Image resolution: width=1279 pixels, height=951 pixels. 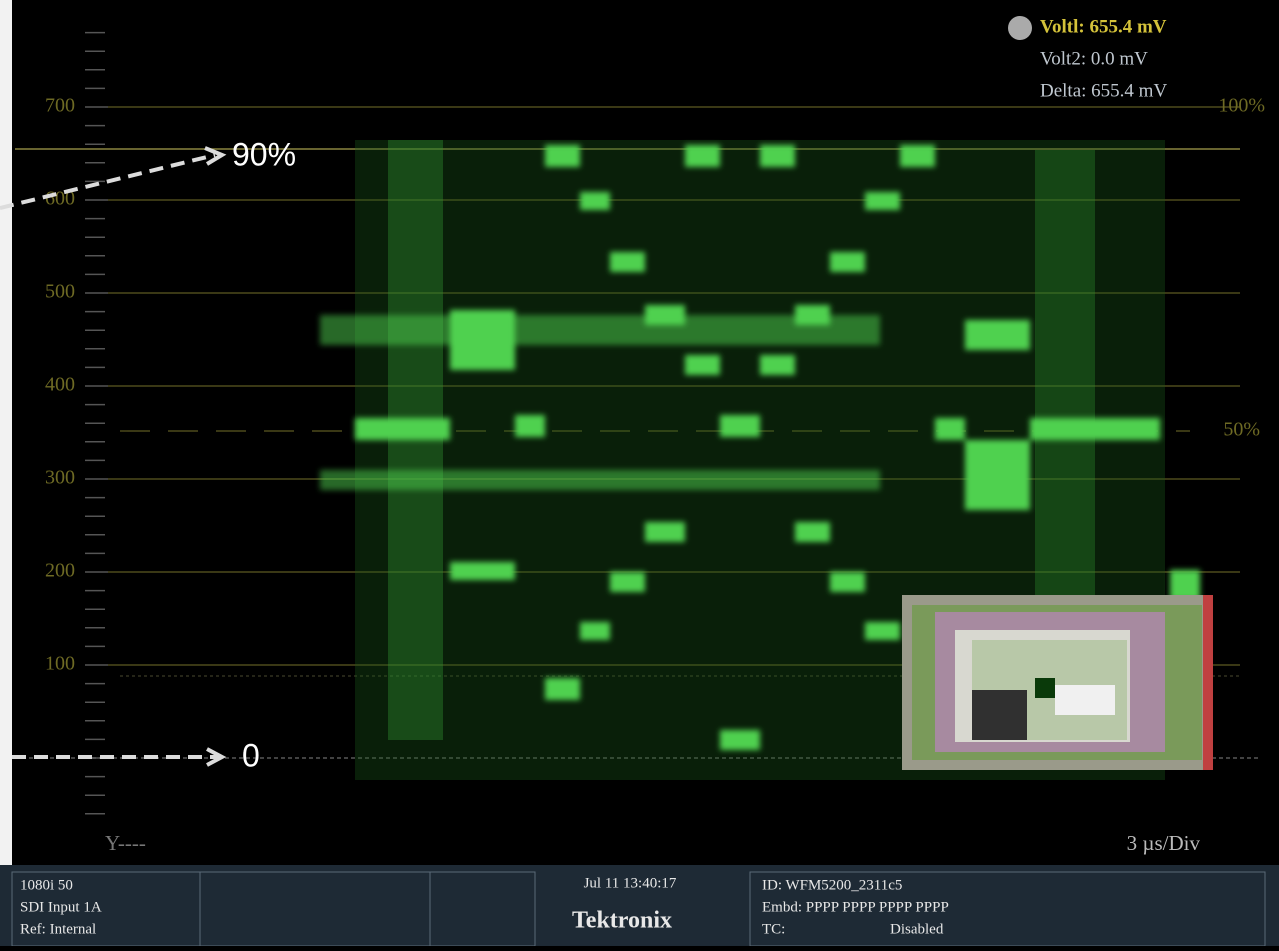 I want to click on channel-label: Y----, so click(x=125, y=843).